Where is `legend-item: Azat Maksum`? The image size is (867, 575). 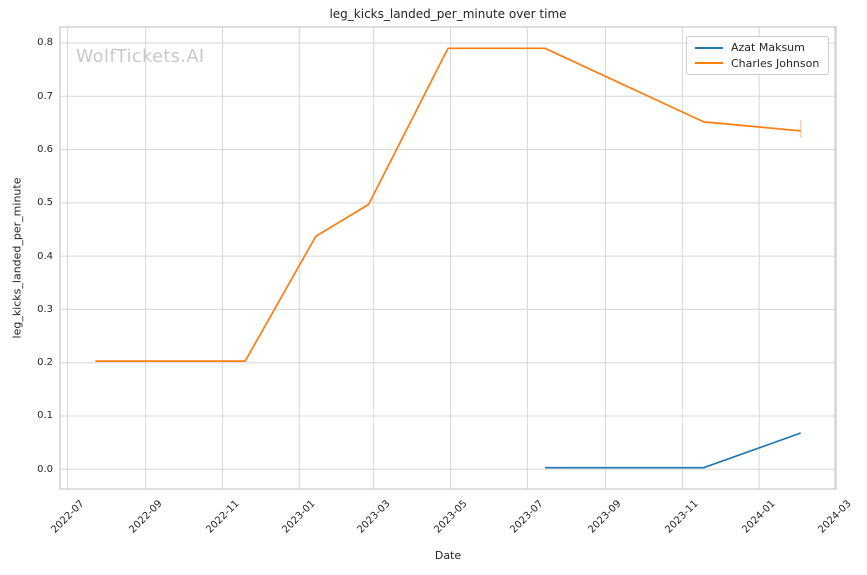 legend-item: Azat Maksum is located at coordinates (757, 47).